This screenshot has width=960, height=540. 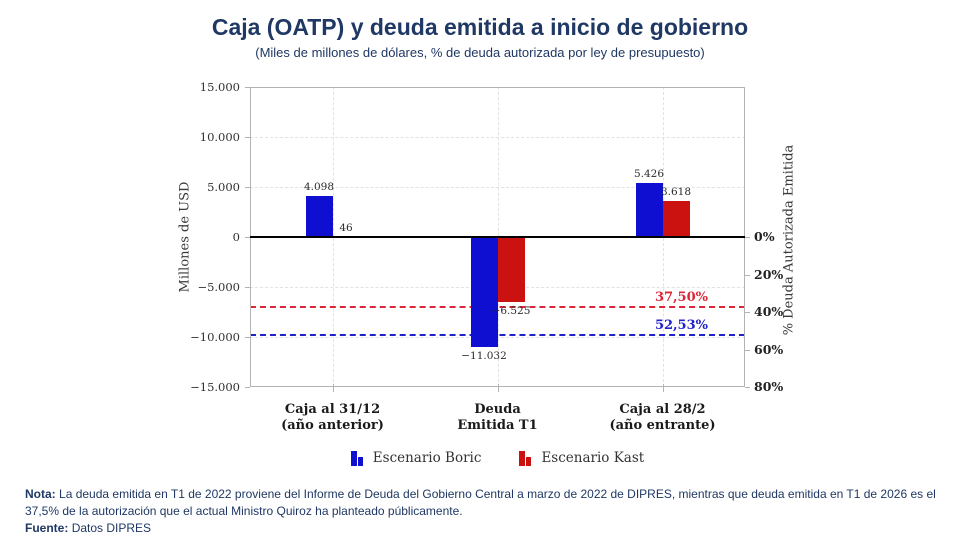 What do you see at coordinates (662, 409) in the screenshot?
I see `x-label-line1: Caja al 28/2` at bounding box center [662, 409].